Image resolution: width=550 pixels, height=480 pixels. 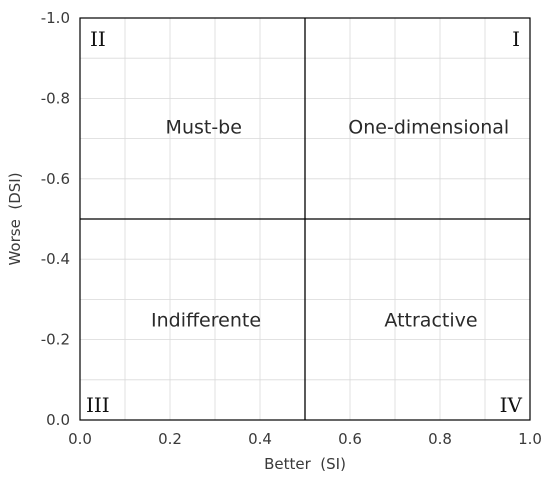 What do you see at coordinates (55, 179) in the screenshot?
I see `y-tick-label: -0.6` at bounding box center [55, 179].